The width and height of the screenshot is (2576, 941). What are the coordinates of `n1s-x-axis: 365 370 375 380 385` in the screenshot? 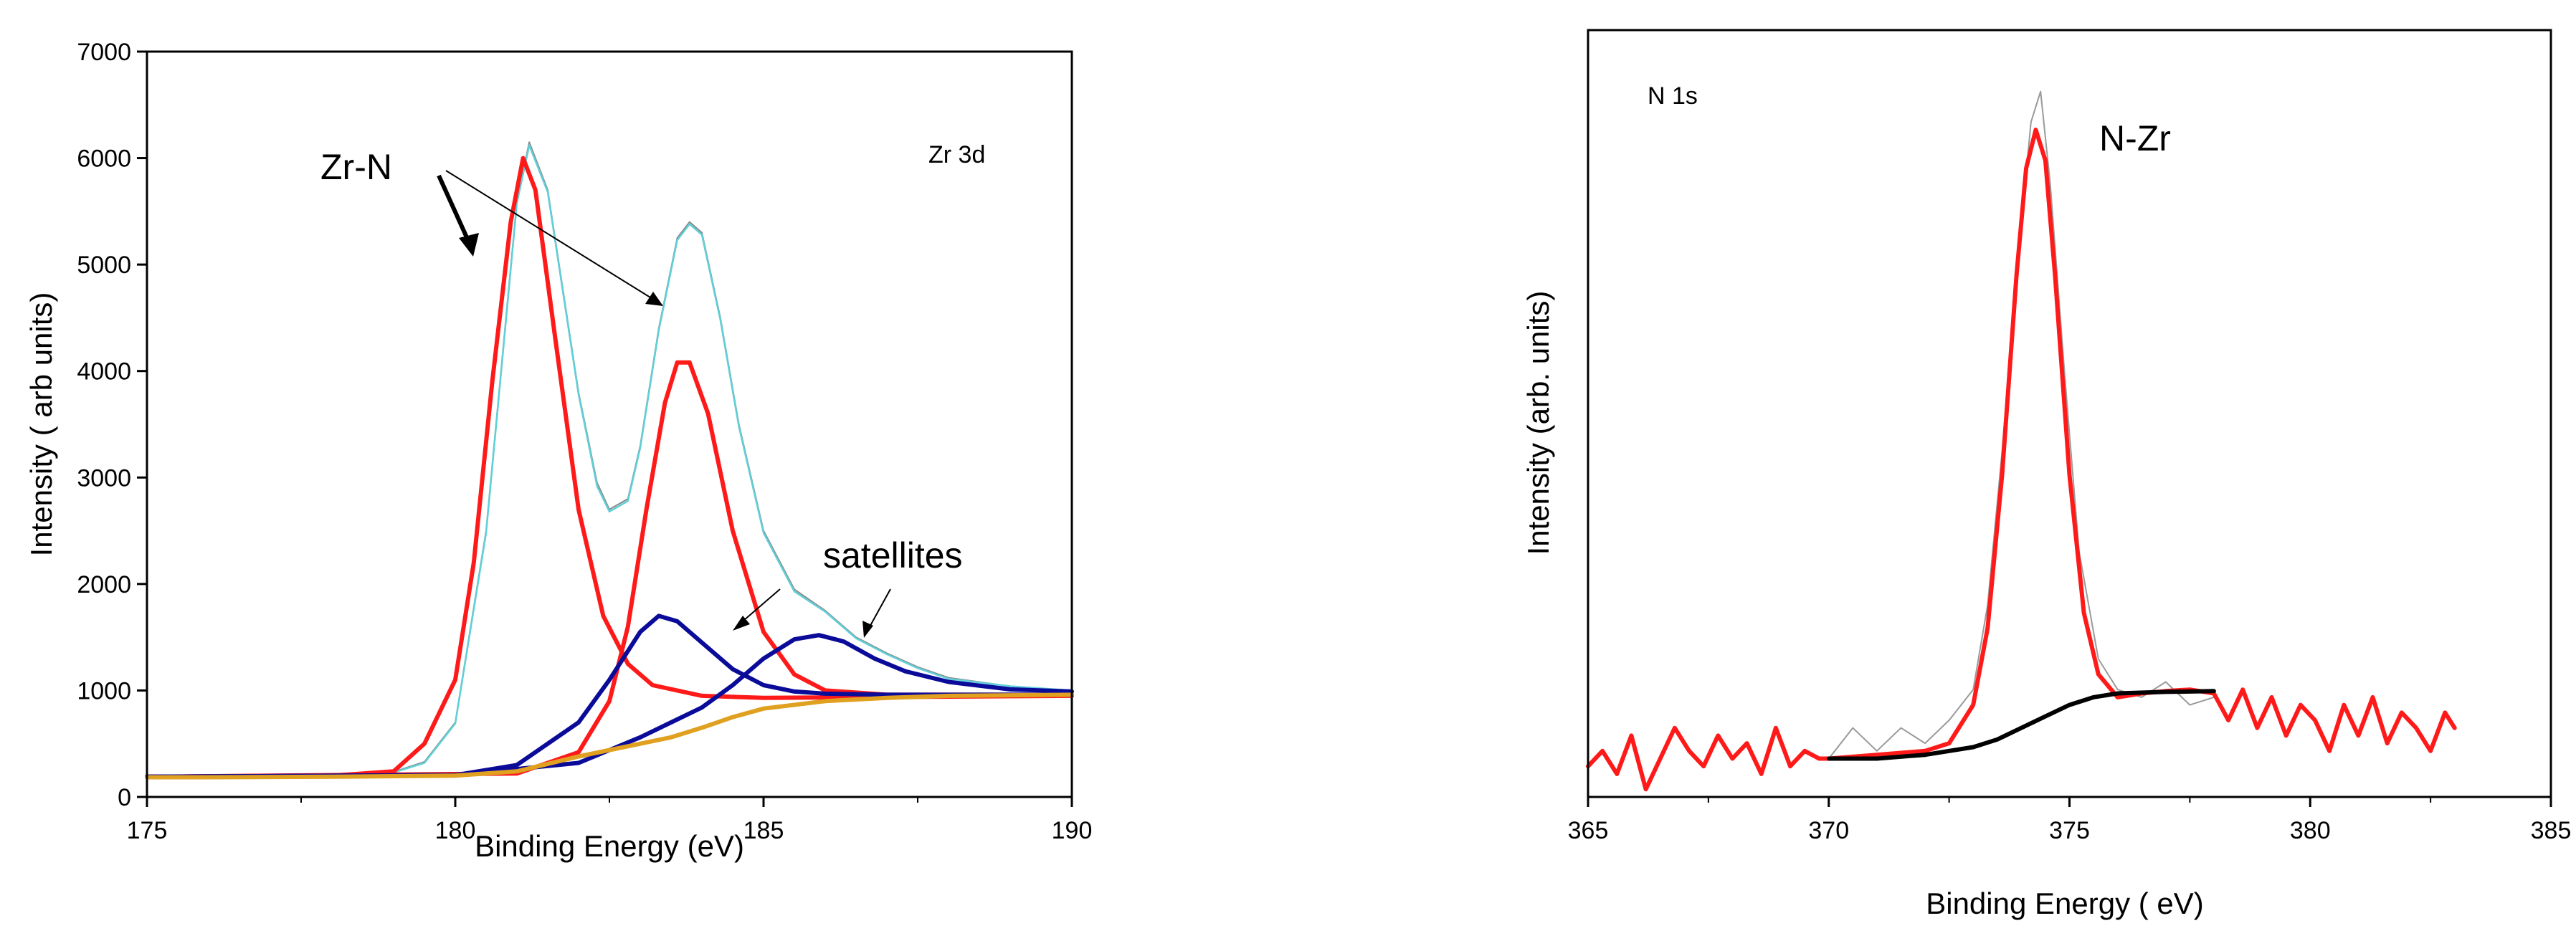 It's located at (2070, 820).